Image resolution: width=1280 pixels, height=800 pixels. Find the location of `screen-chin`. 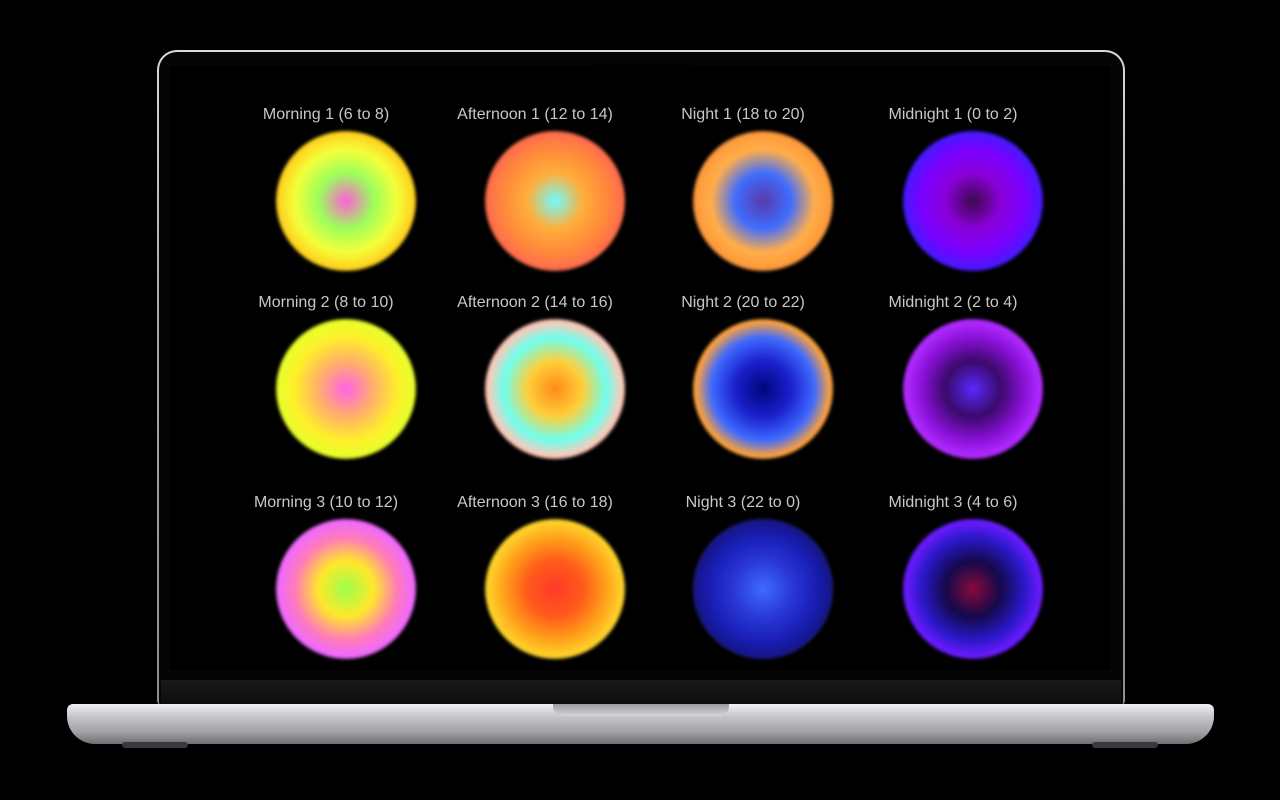

screen-chin is located at coordinates (641, 692).